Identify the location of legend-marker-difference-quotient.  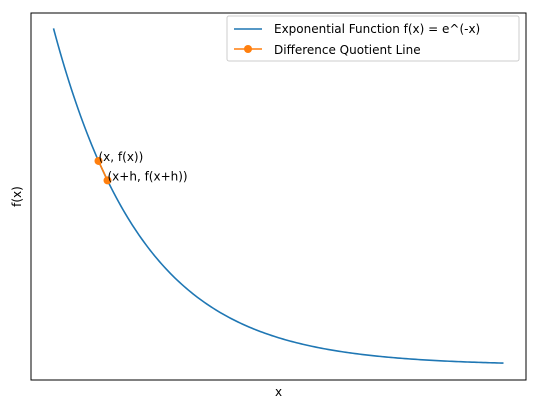
(248, 49).